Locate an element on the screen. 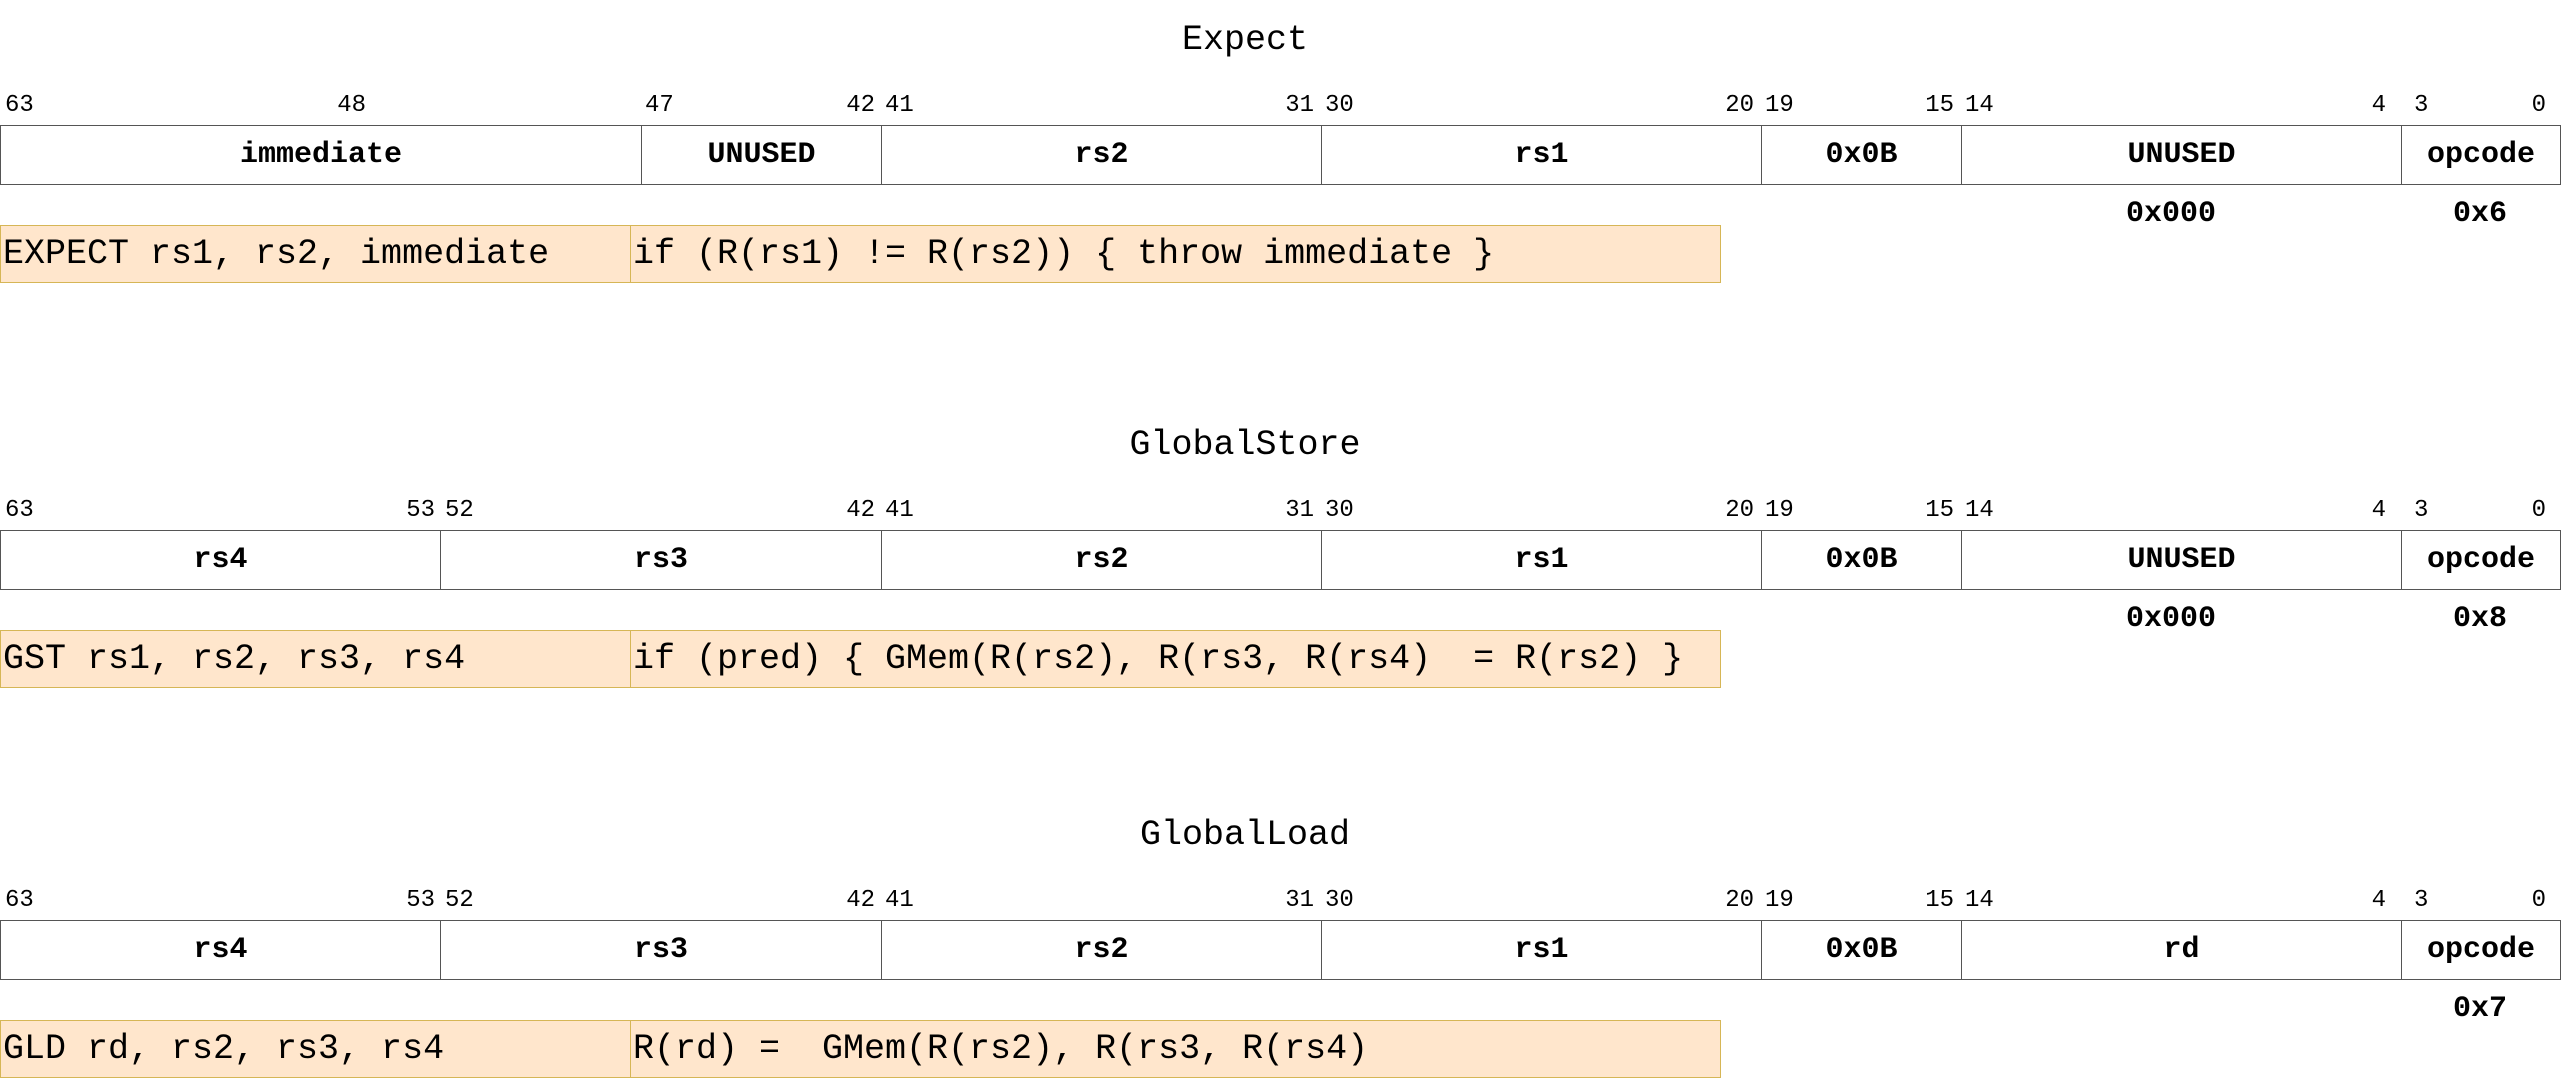 This screenshot has width=2561, height=1081. instruction-title: Expect is located at coordinates (1245, 40).